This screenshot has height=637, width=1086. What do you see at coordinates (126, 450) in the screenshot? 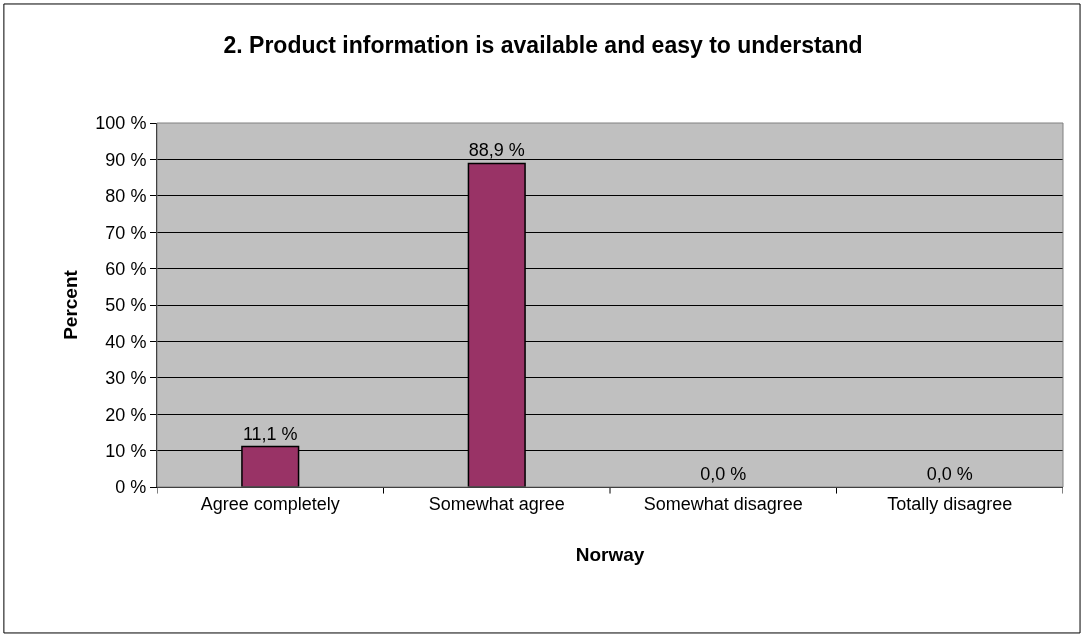
I see `y-tick-label: 10 %` at bounding box center [126, 450].